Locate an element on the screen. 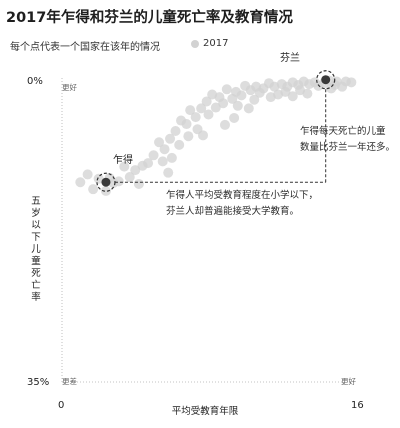  highlight-point-chad is located at coordinates (106, 182).